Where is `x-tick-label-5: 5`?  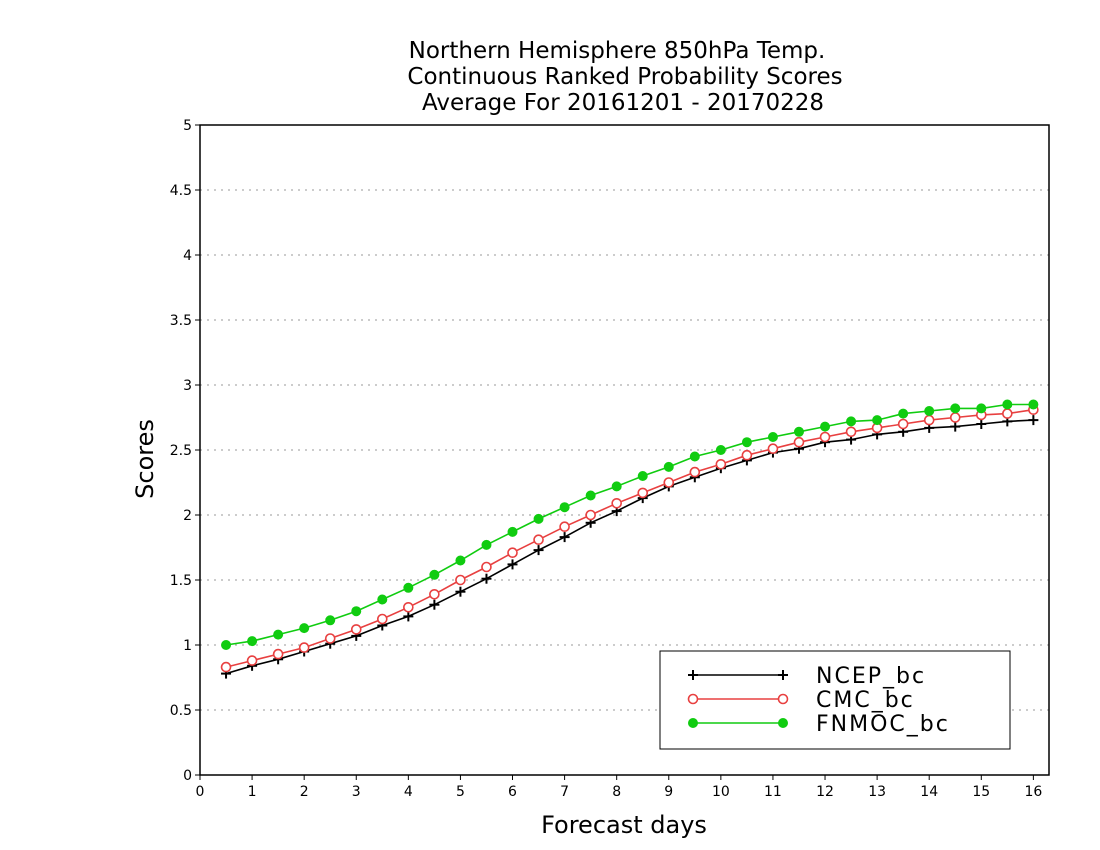 x-tick-label-5: 5 is located at coordinates (460, 792).